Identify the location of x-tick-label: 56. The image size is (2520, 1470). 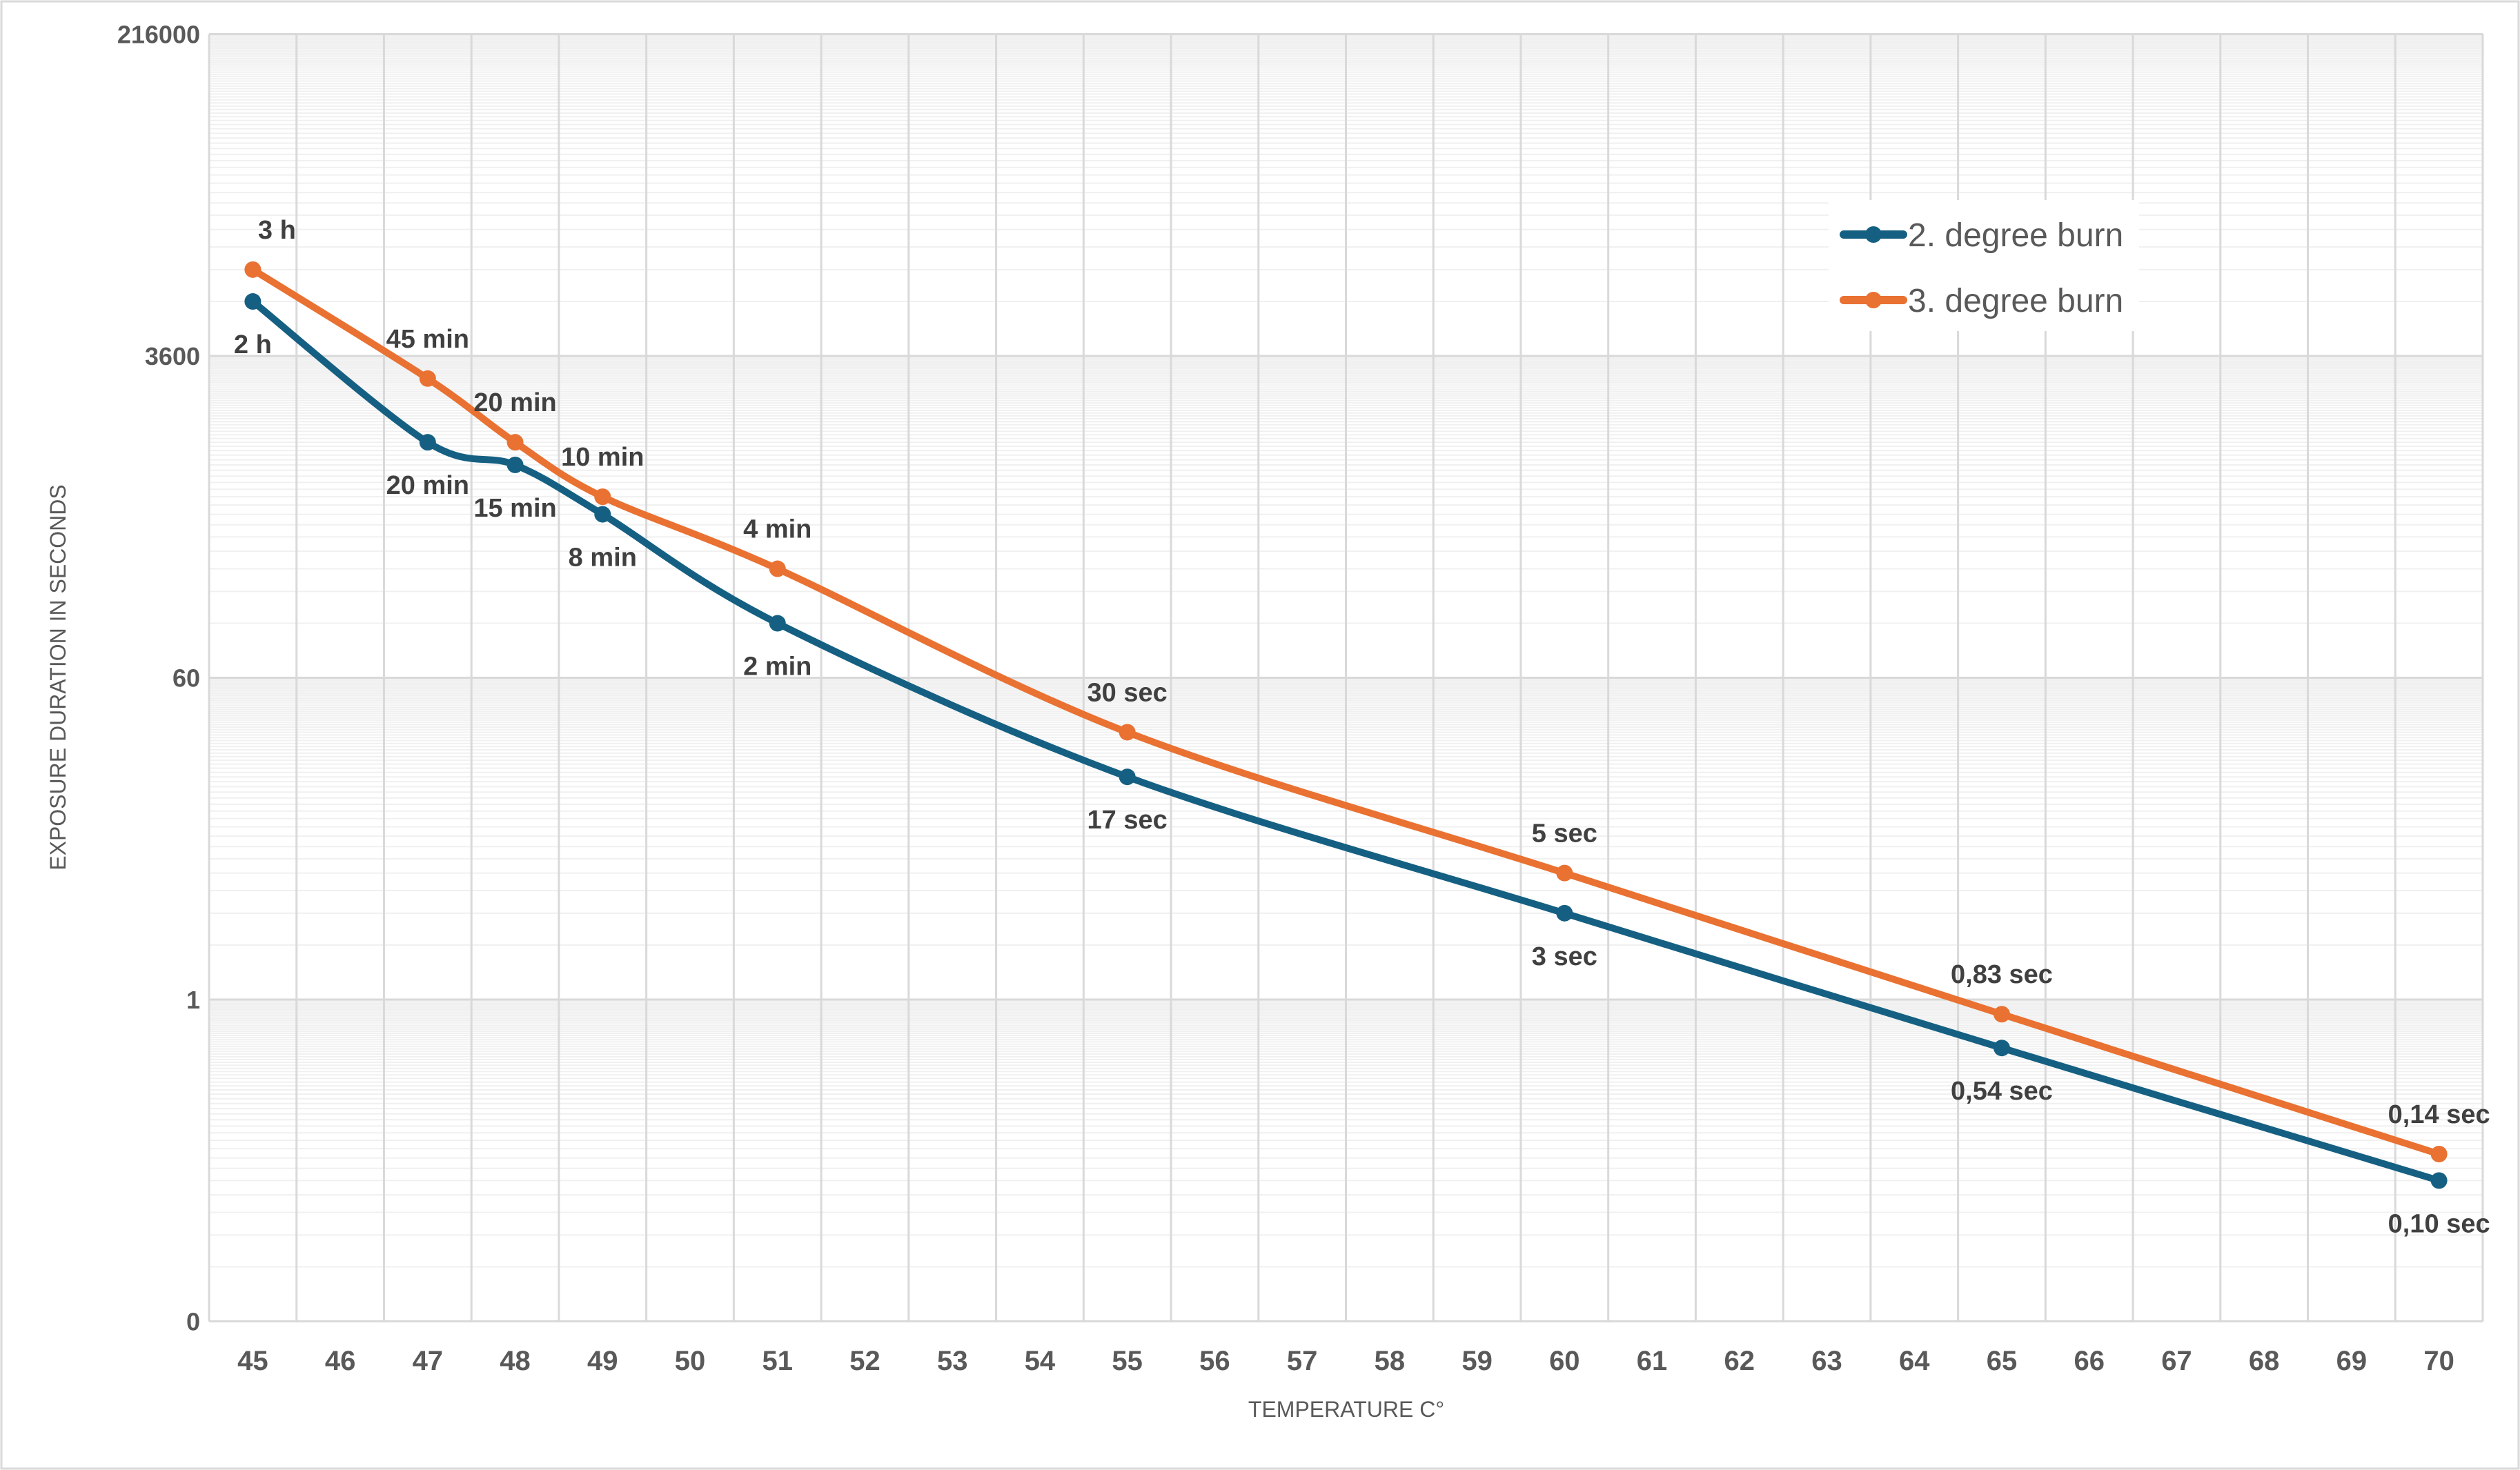
(1214, 1361).